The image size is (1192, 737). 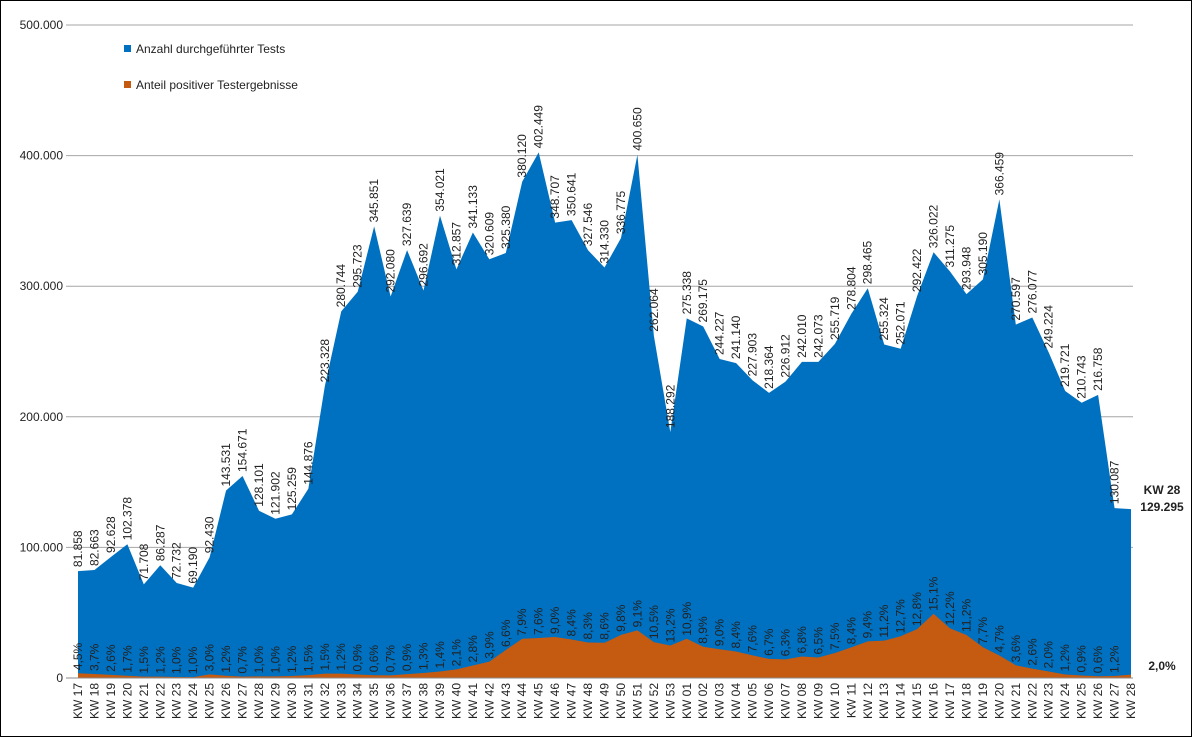 I want to click on rate-label: 4,7%, so click(x=999, y=639).